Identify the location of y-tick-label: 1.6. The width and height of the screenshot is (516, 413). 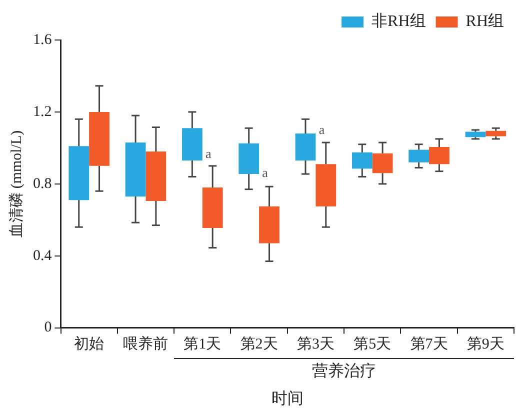
(42, 40).